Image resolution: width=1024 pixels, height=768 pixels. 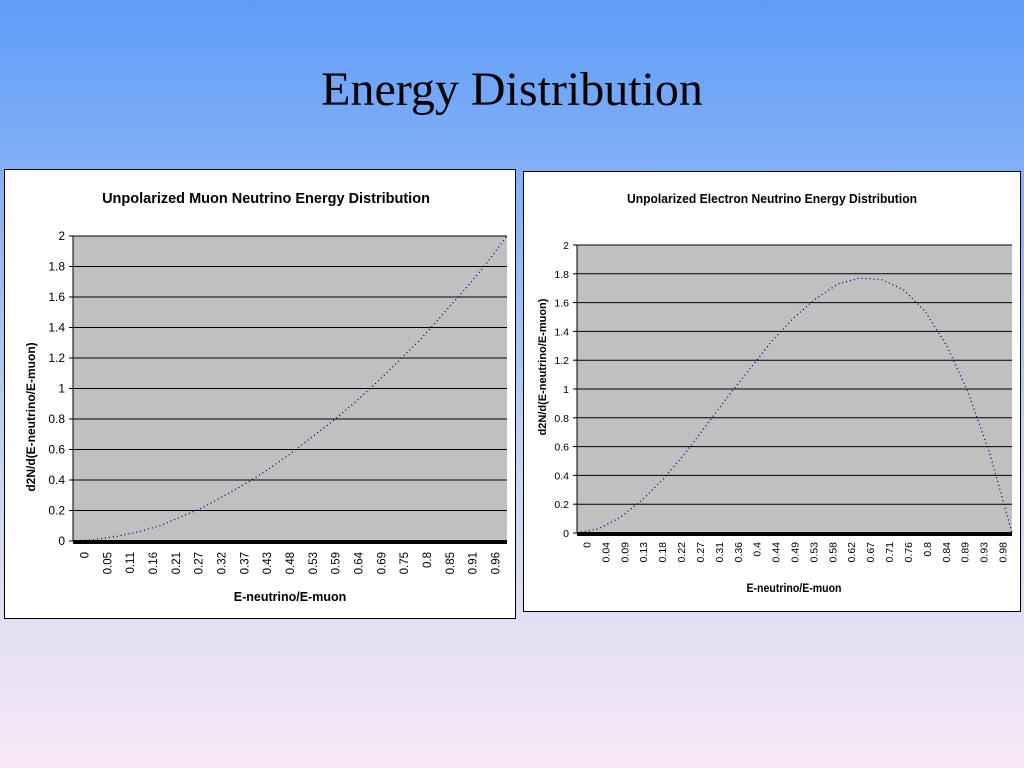 What do you see at coordinates (796, 552) in the screenshot?
I see `x-tick-label: 0.49` at bounding box center [796, 552].